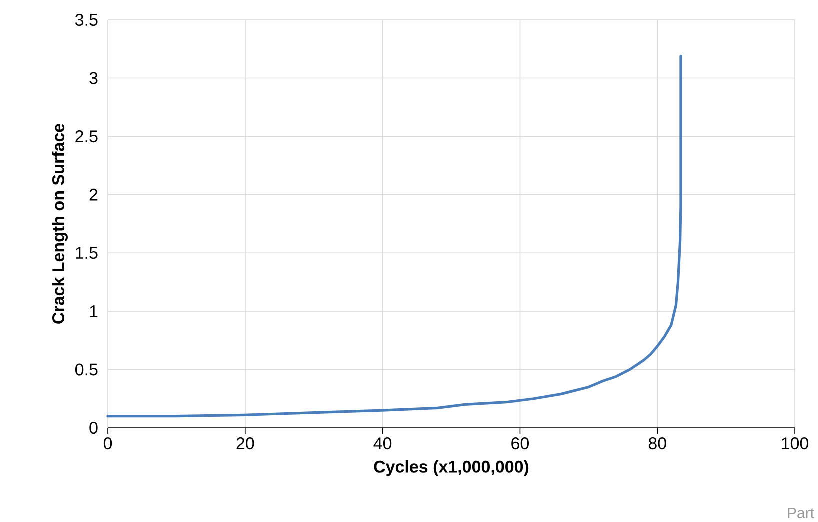 The image size is (818, 522). I want to click on y-tick-label: 0, so click(94, 428).